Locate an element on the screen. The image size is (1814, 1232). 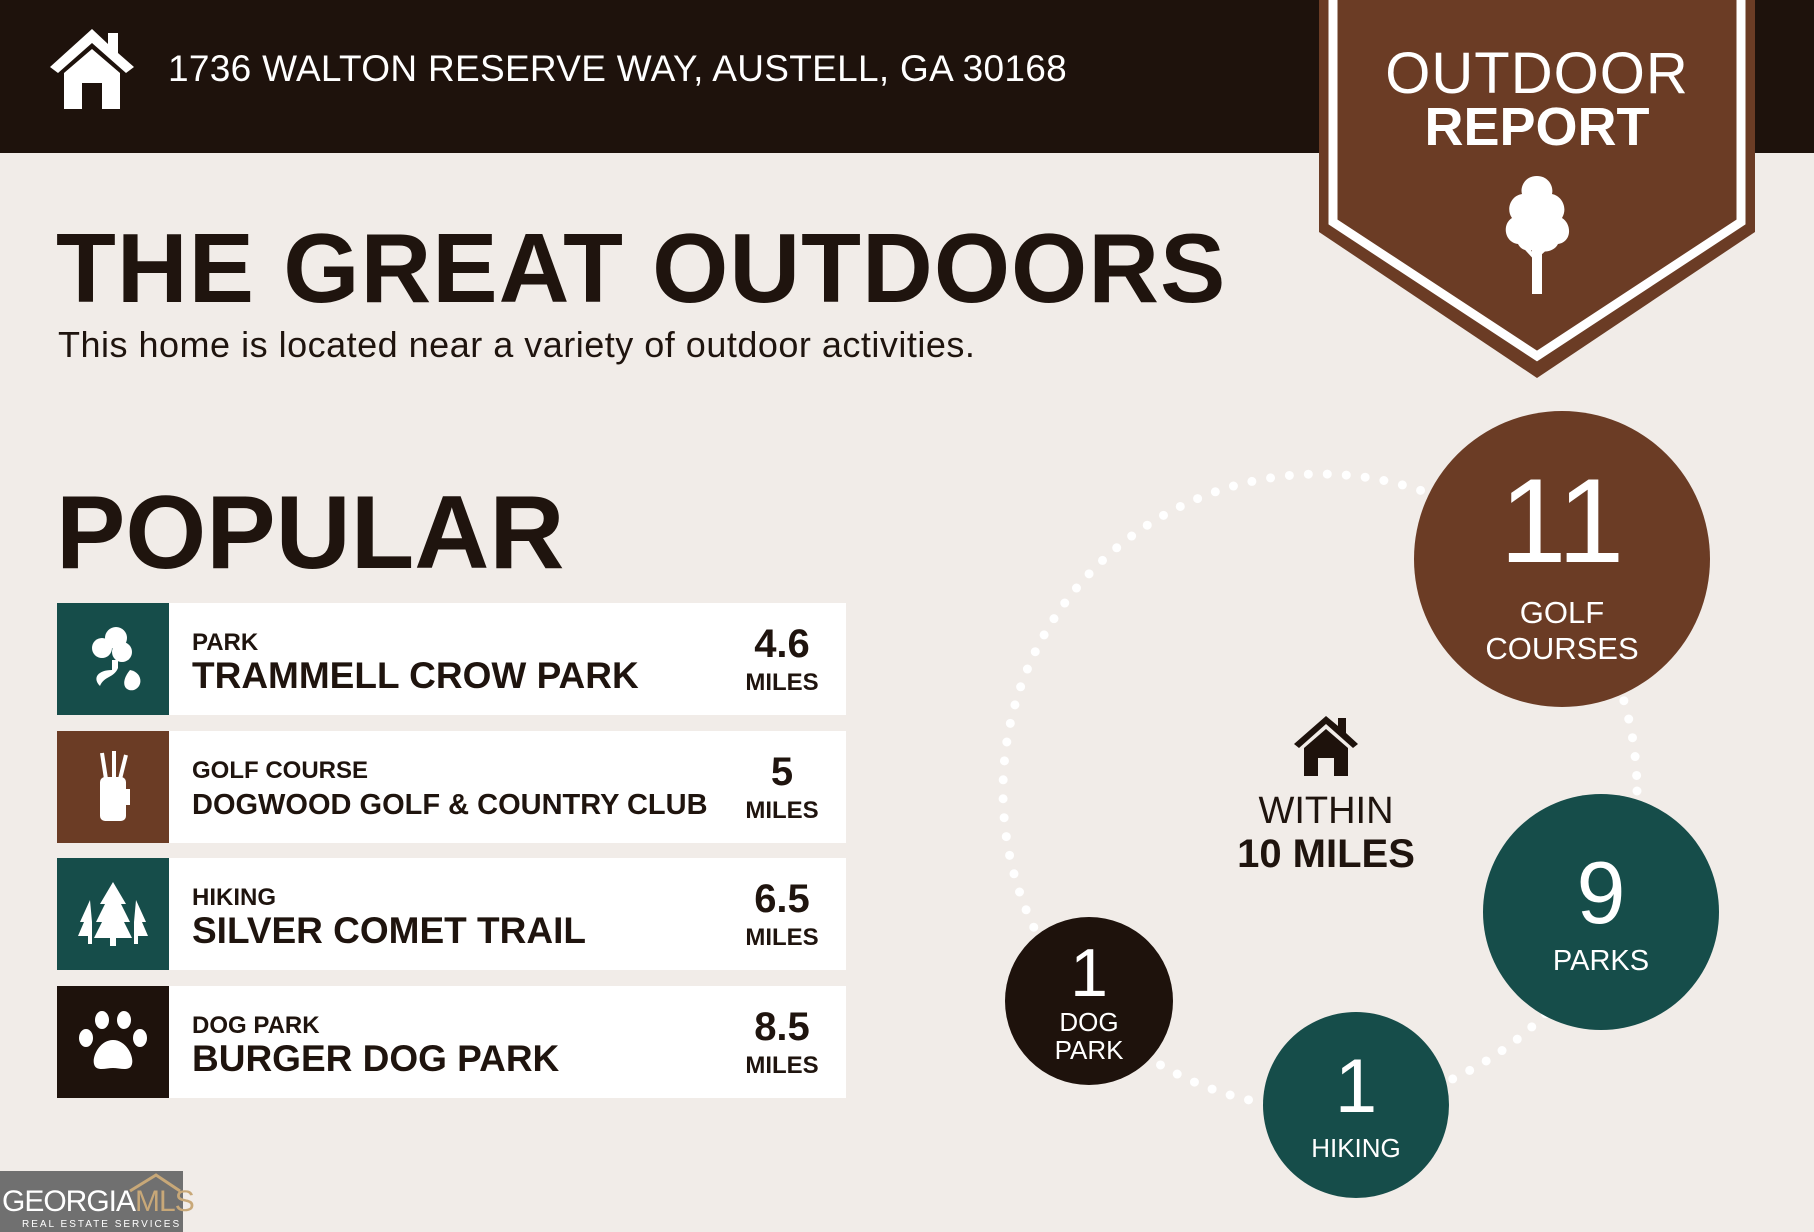
list-item: PARK TRAMMELL CROW PARK 4.6 MILES is located at coordinates (451, 659).